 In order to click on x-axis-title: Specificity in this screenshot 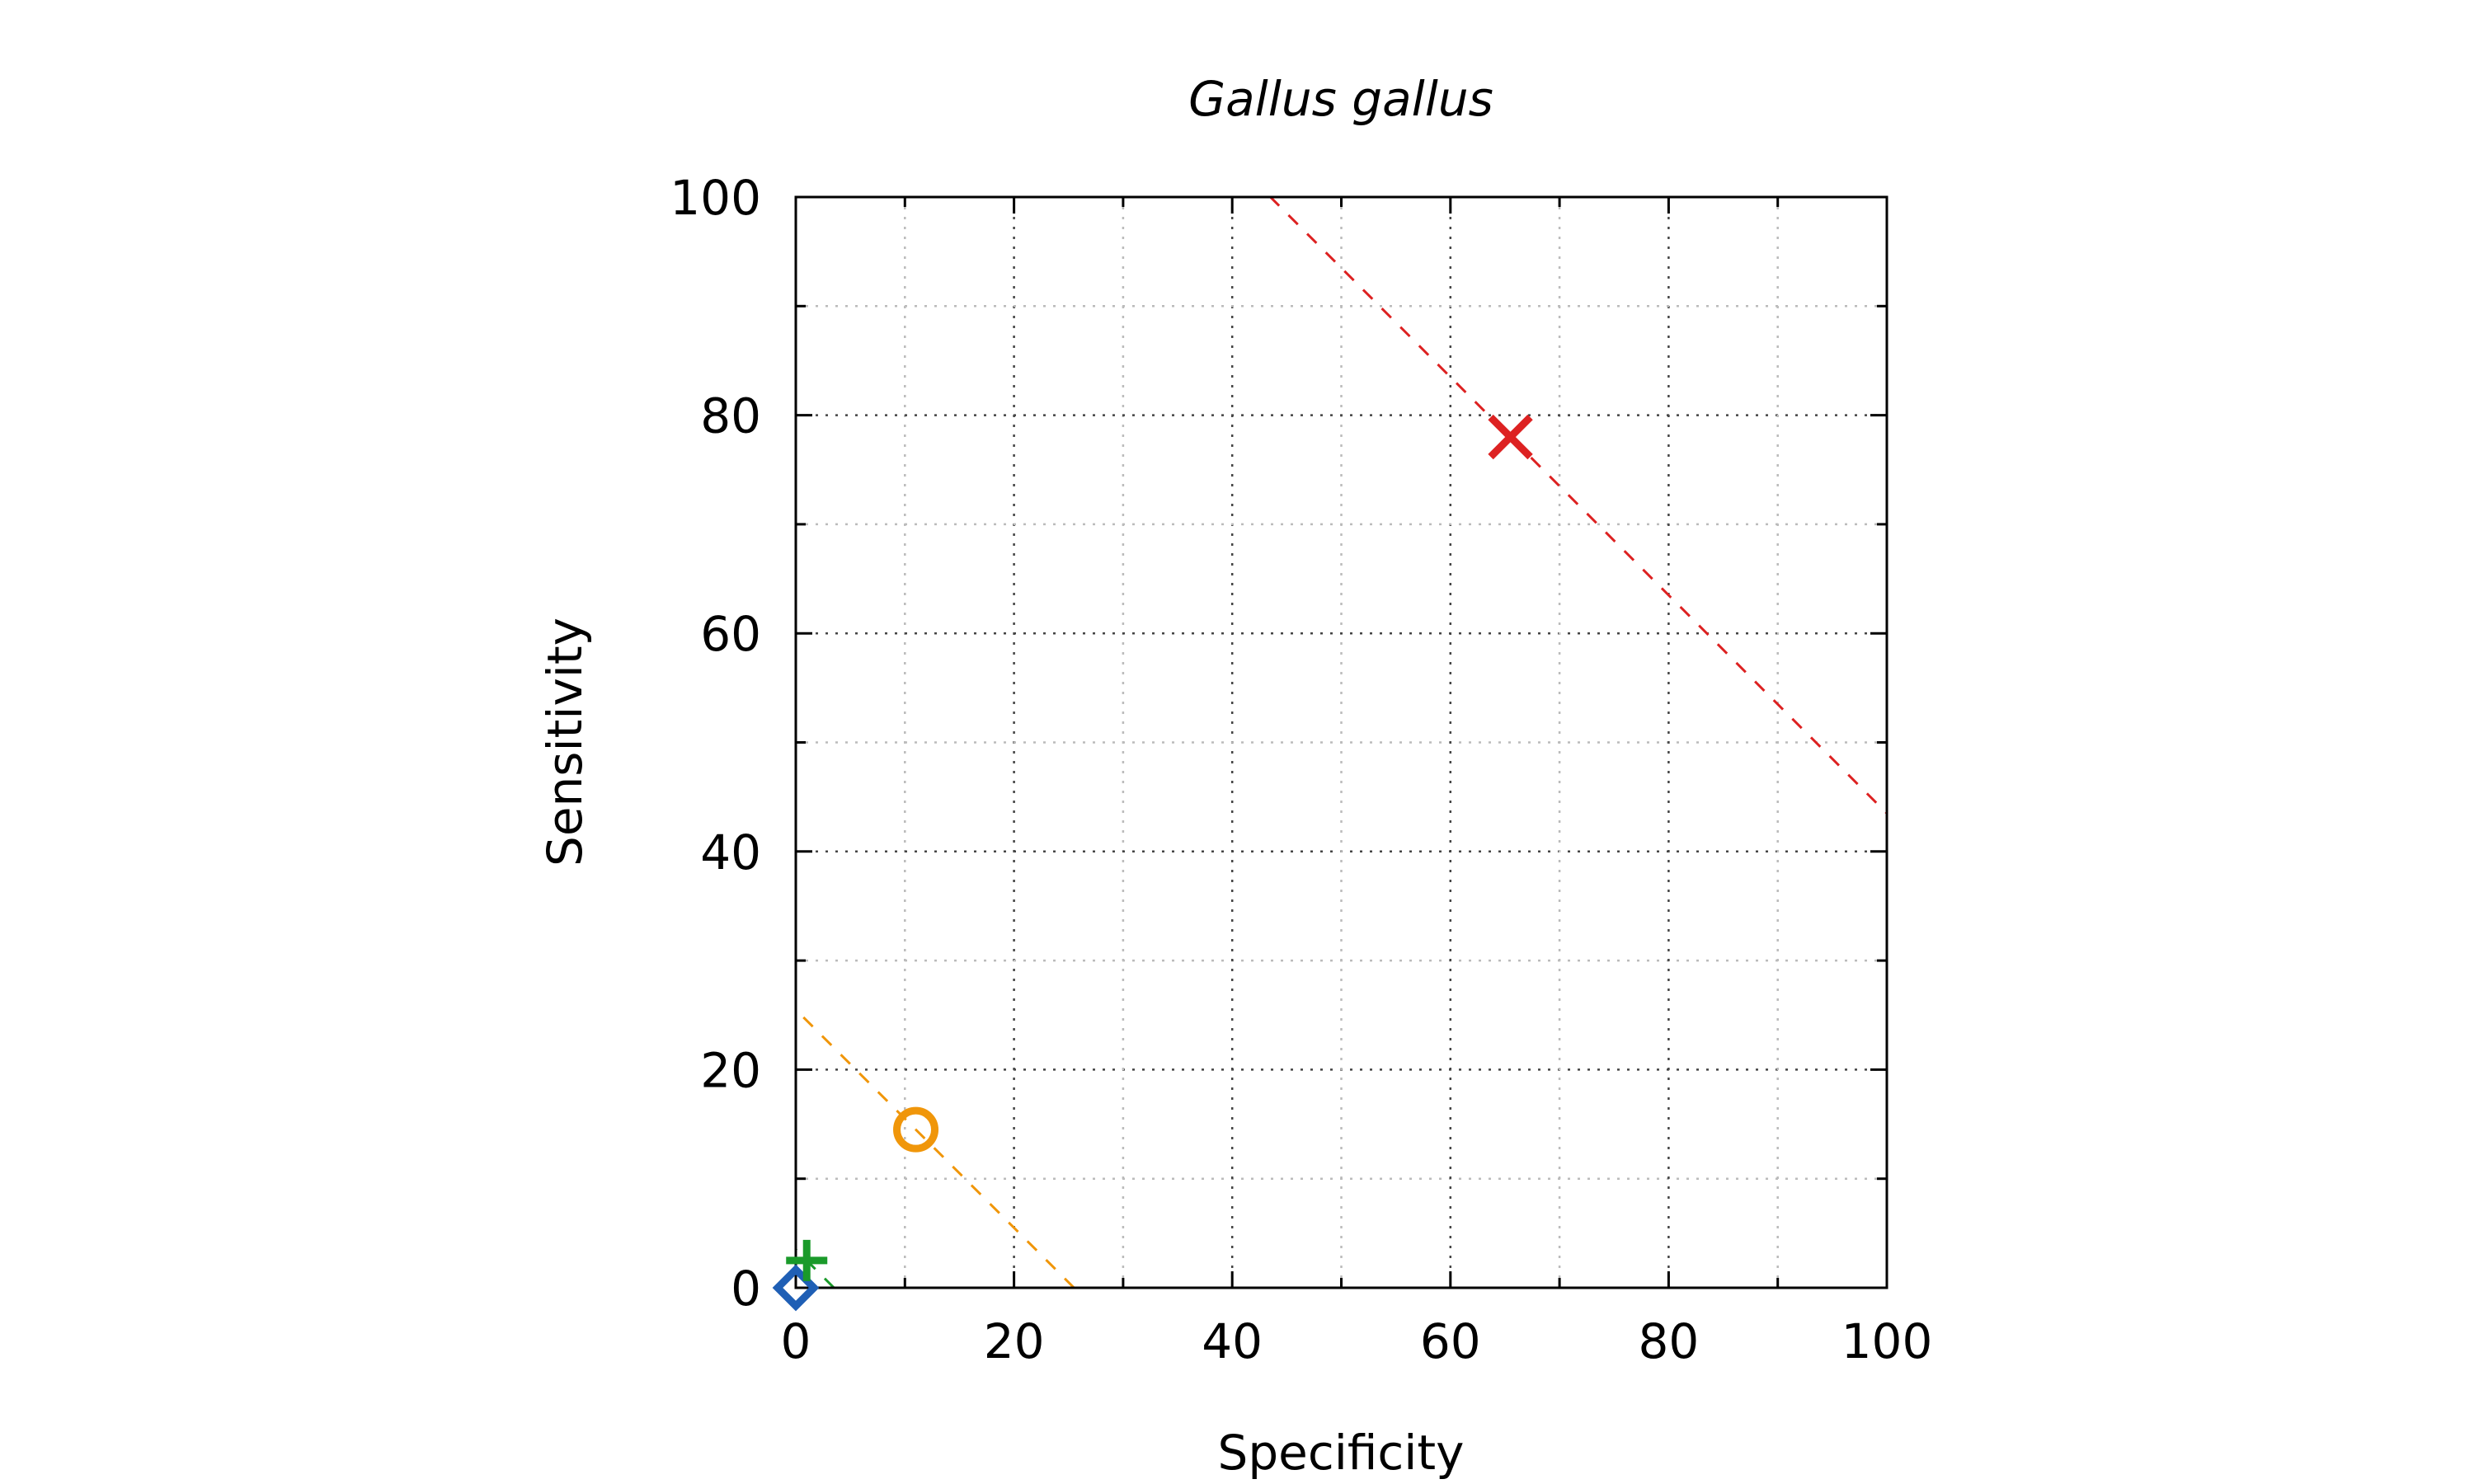, I will do `click(1341, 1453)`.